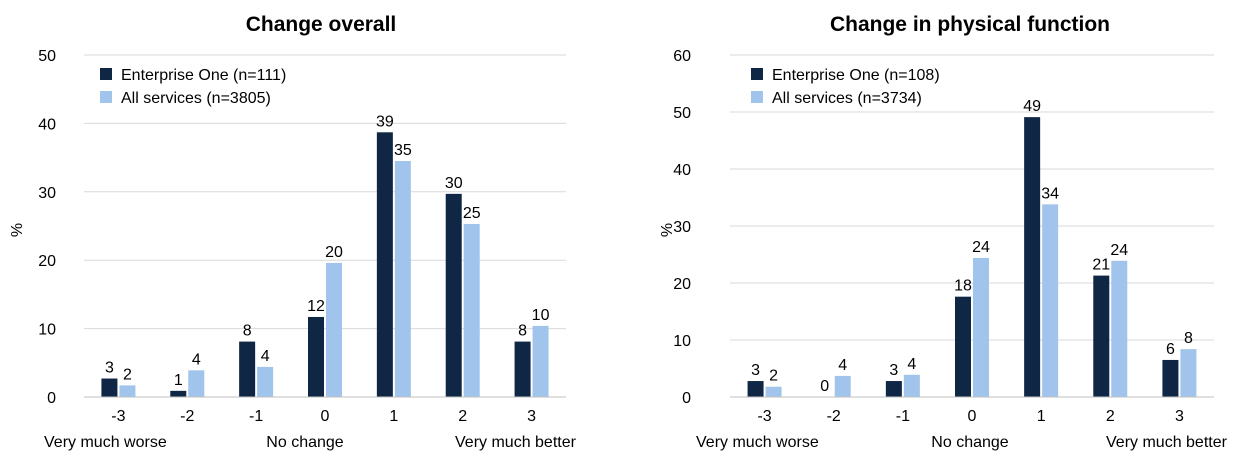 This screenshot has width=1258, height=453. I want to click on x-tick-label: 2, so click(1110, 416).